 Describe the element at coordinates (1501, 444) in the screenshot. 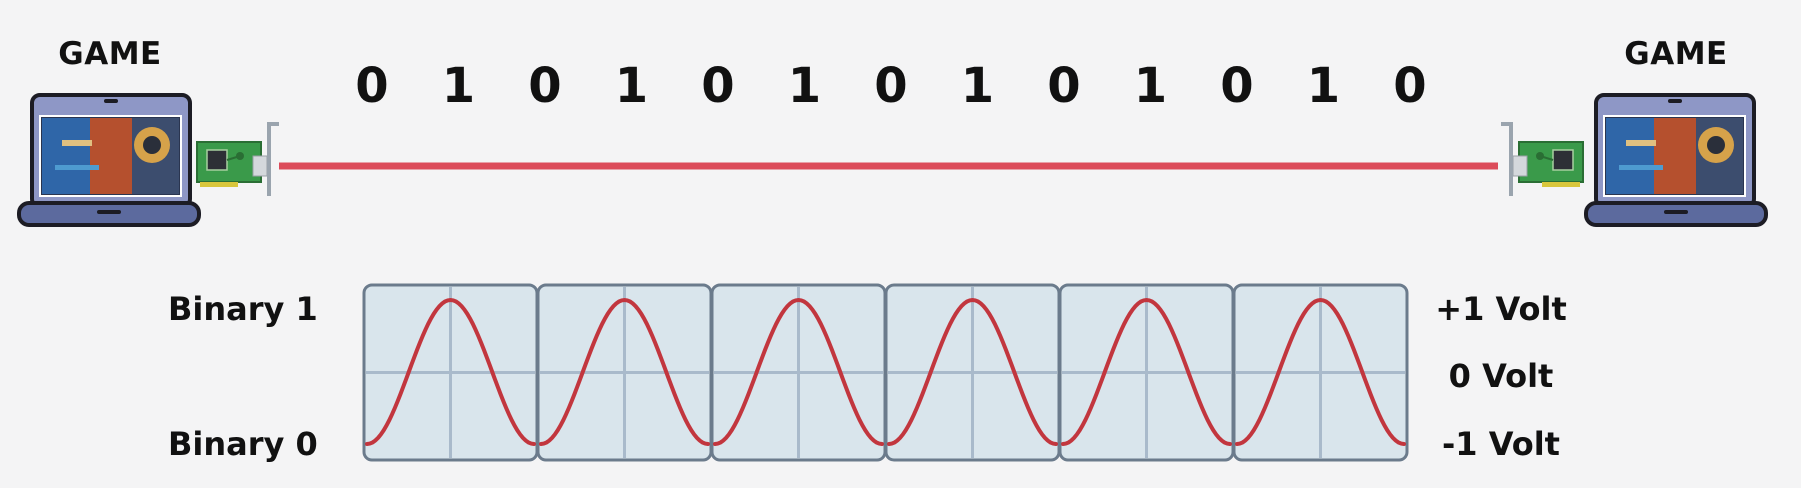

I see `minus-one-volt-label: -1 Volt` at that location.